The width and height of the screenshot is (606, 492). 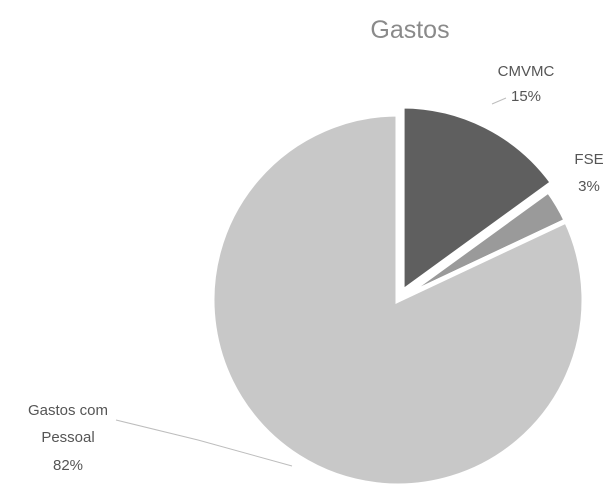 What do you see at coordinates (589, 186) in the screenshot?
I see `slice-label-fse-percent: 3%` at bounding box center [589, 186].